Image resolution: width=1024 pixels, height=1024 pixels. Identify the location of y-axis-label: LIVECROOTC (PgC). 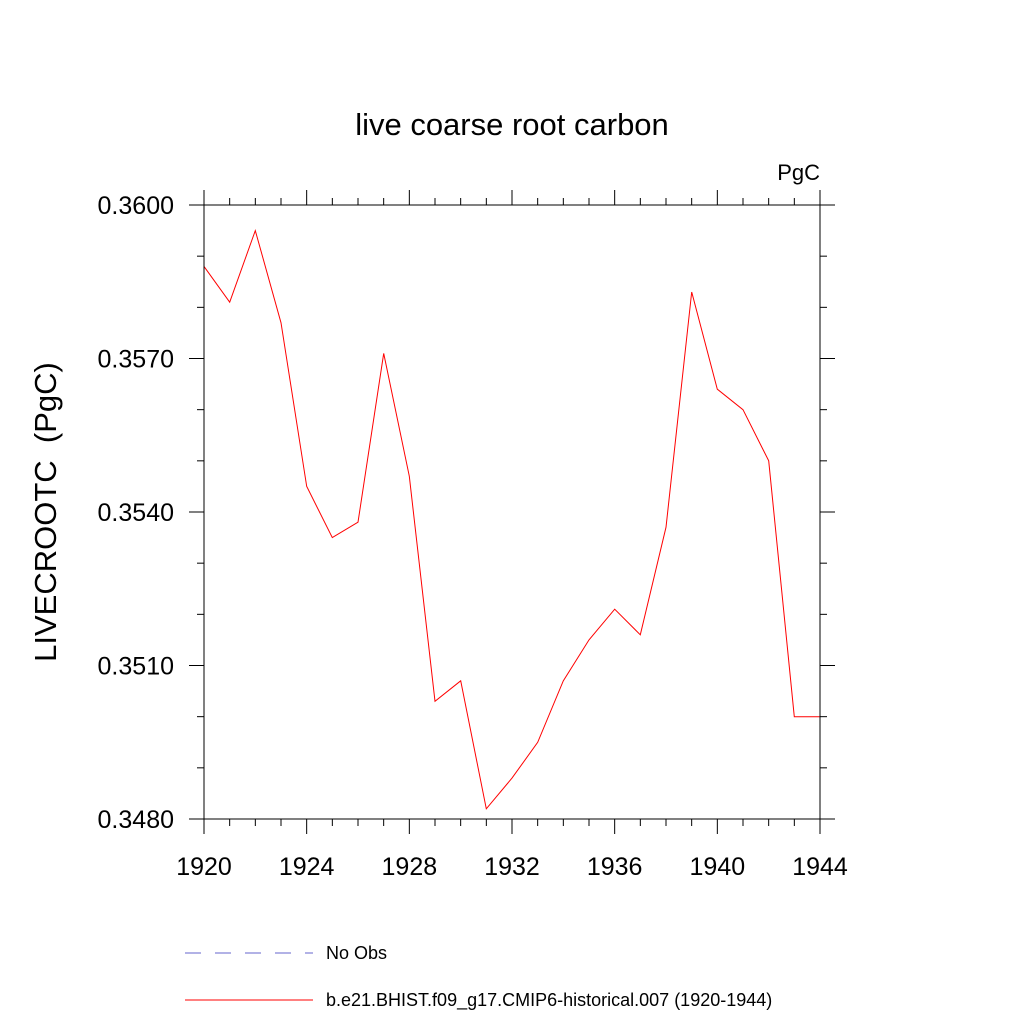
(45, 512).